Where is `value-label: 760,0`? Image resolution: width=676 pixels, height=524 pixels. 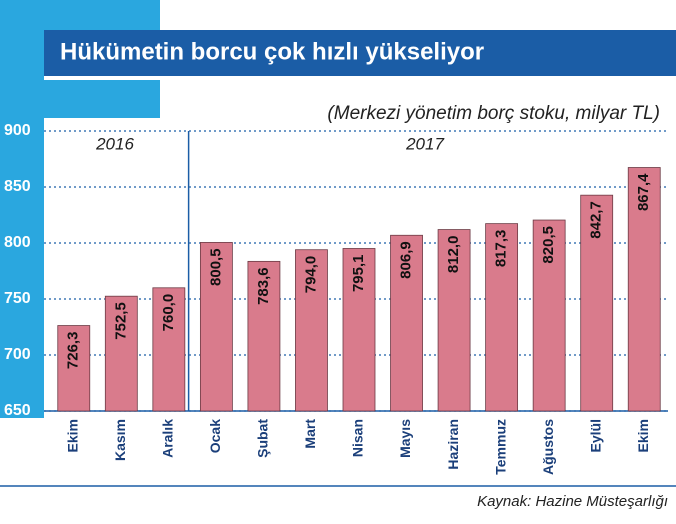 value-label: 760,0 is located at coordinates (168, 313).